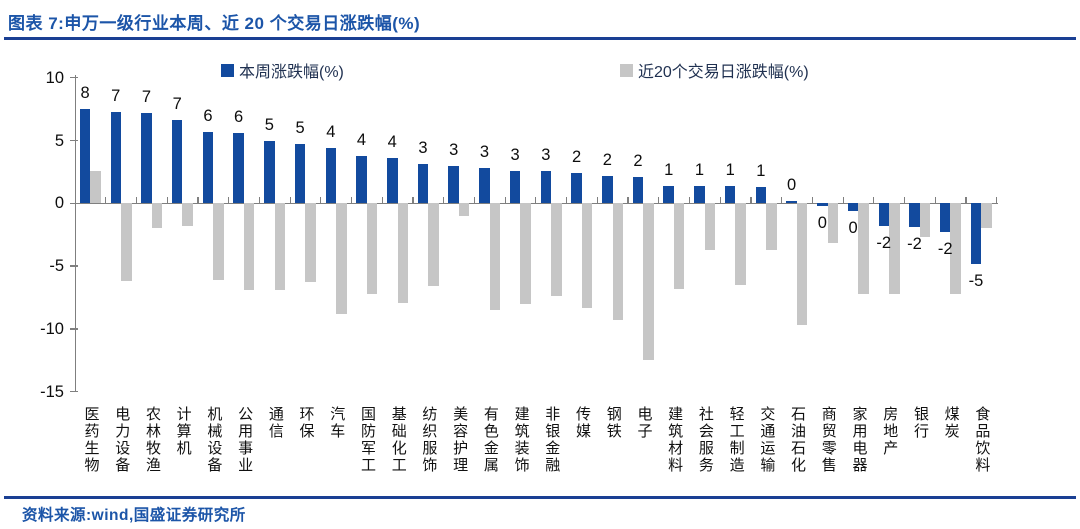  Describe the element at coordinates (723, 72) in the screenshot. I see `legend-label-20days: 近20个交易日涨跌幅(%)` at that location.